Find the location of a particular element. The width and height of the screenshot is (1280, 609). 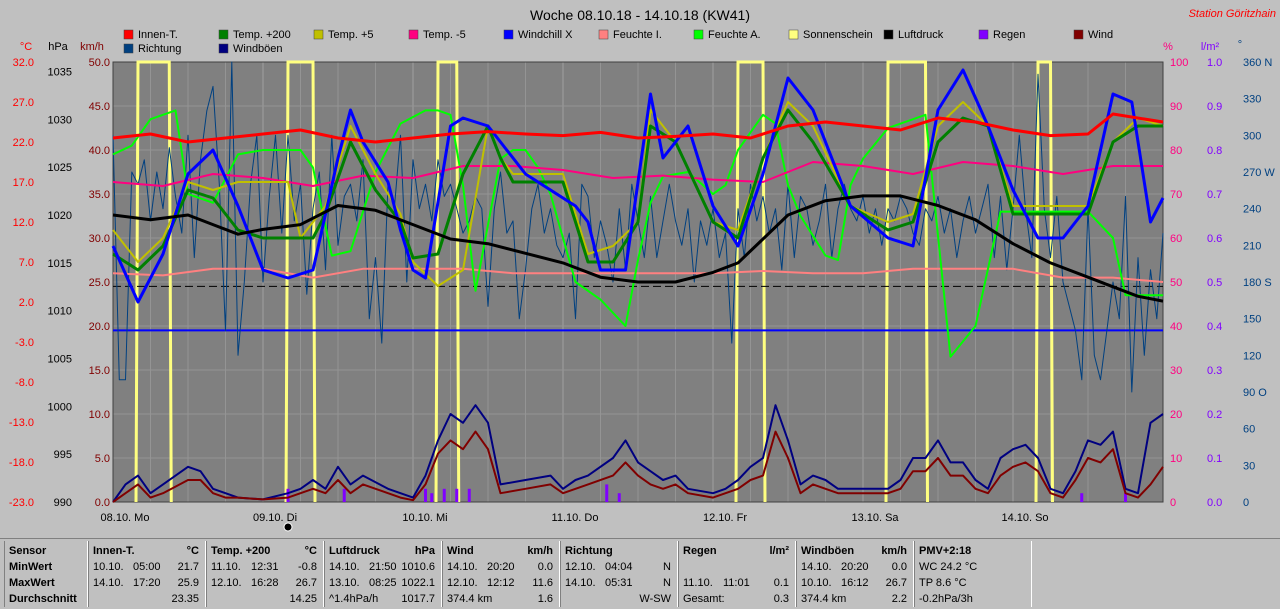

current-time-marker is located at coordinates (288, 527).